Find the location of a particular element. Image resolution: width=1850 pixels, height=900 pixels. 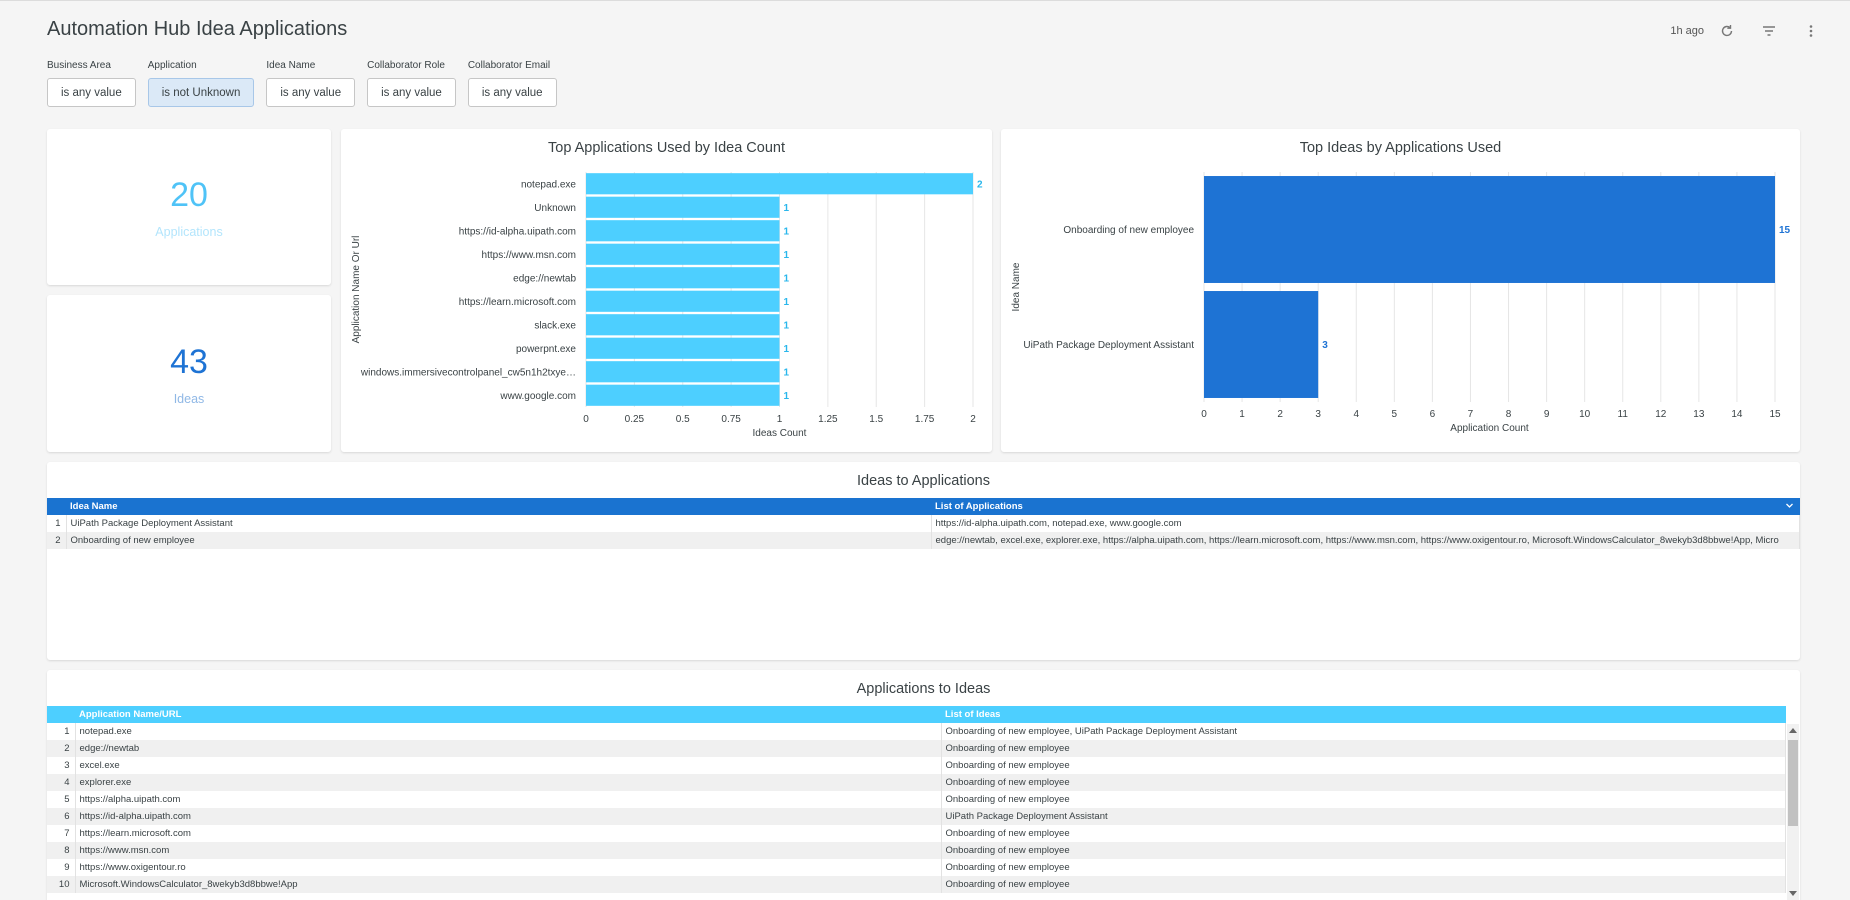

applications-kpi-tile: 20 Applications is located at coordinates (189, 207).